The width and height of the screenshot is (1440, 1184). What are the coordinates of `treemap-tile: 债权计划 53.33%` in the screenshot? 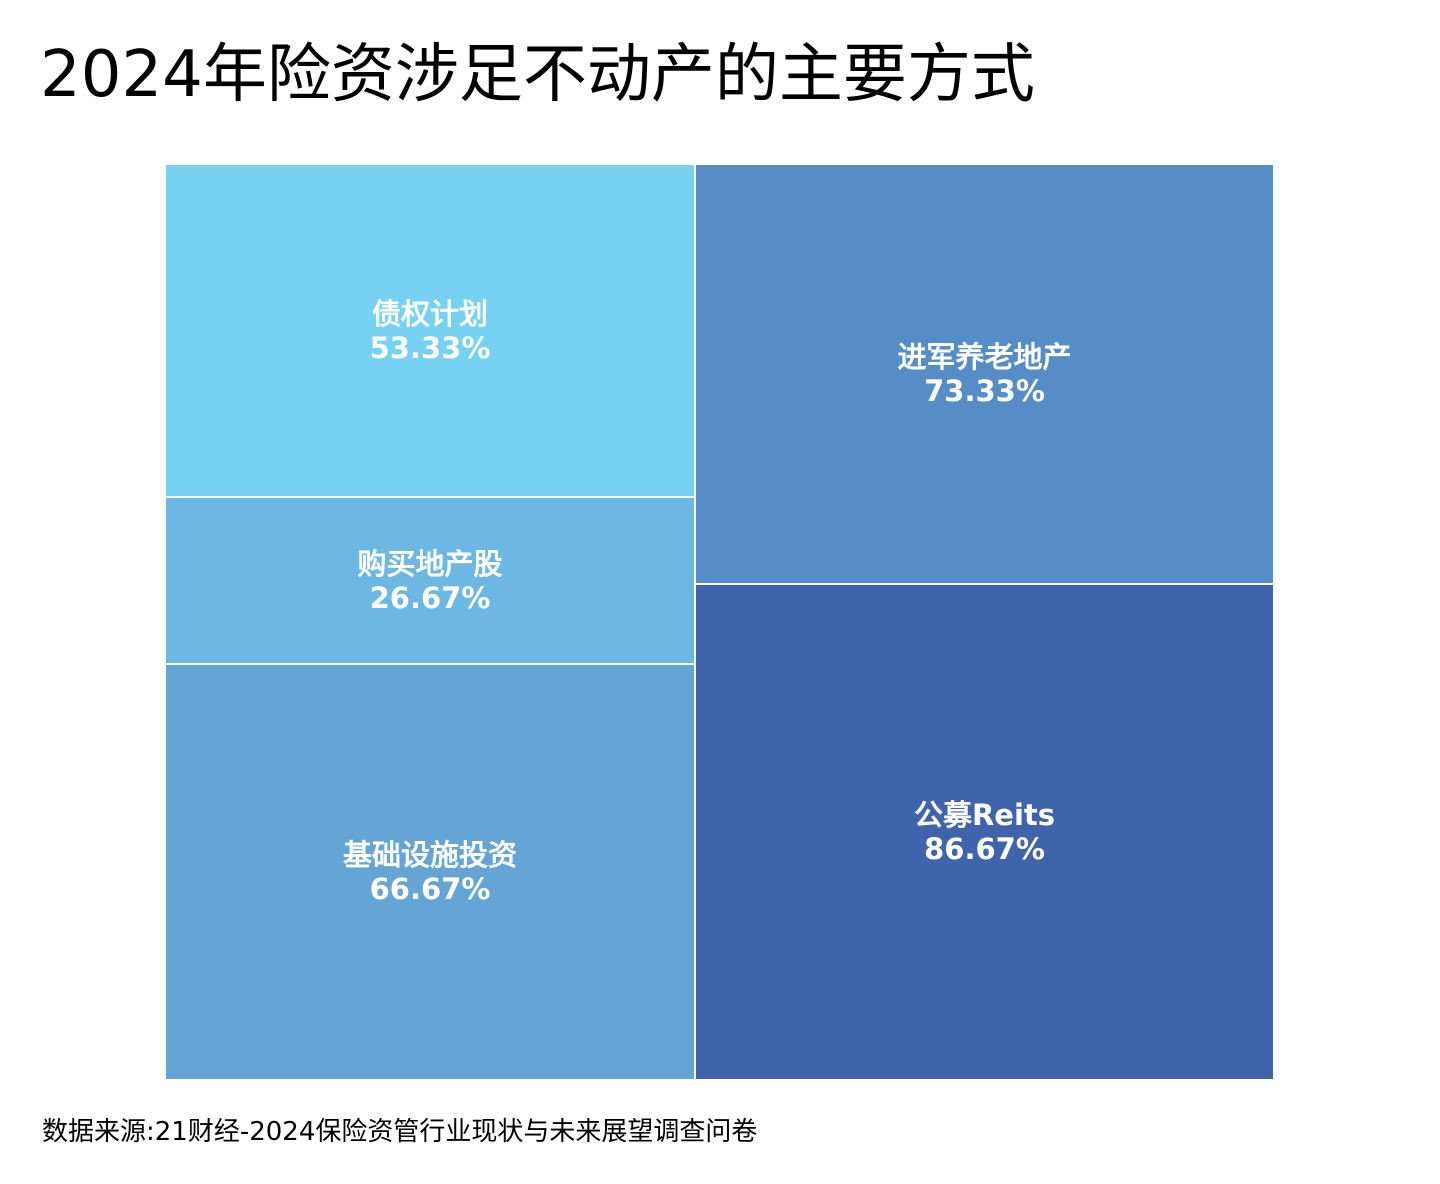 It's located at (430, 330).